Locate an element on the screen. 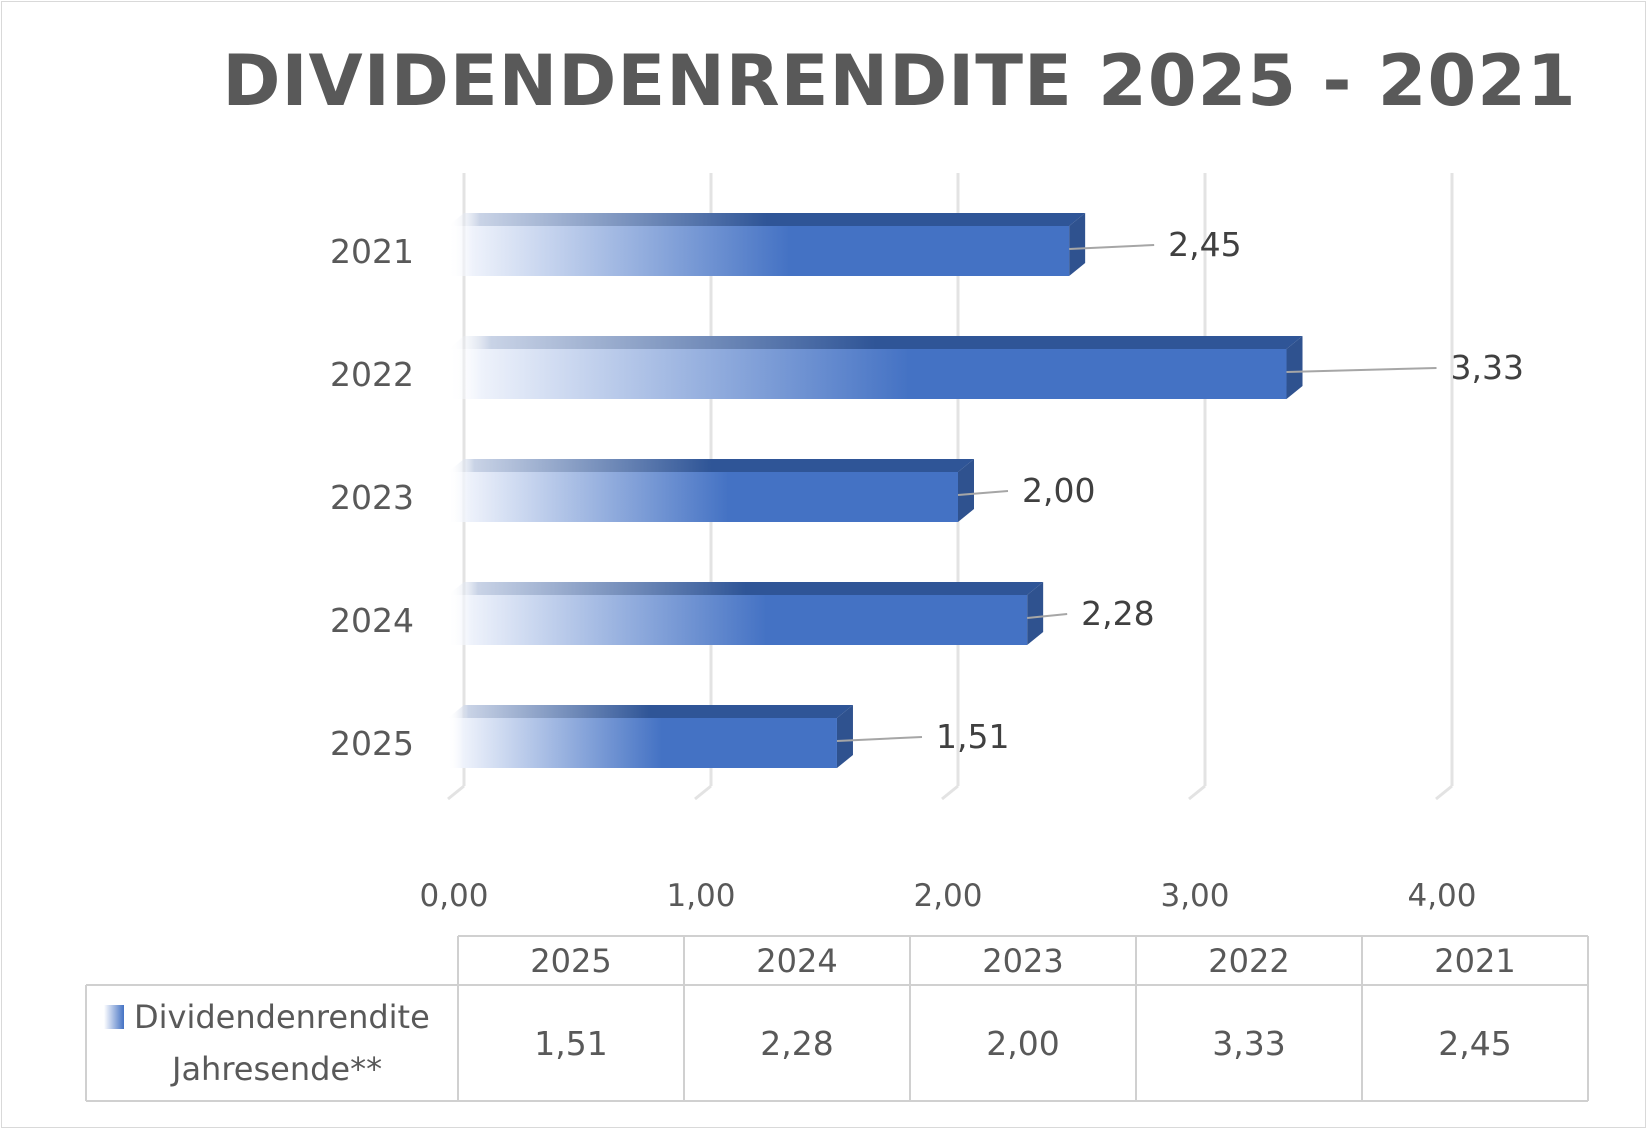 This screenshot has width=1649, height=1131. data-label: 1,51 is located at coordinates (972, 736).